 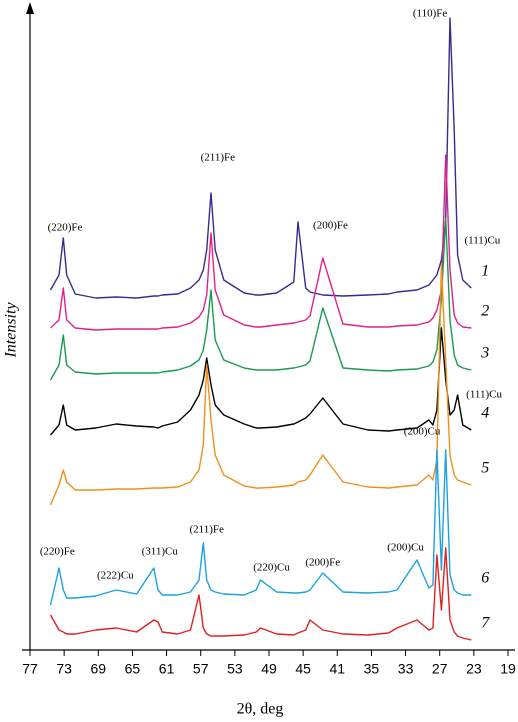 I want to click on x-tick-label: 27, so click(x=440, y=669).